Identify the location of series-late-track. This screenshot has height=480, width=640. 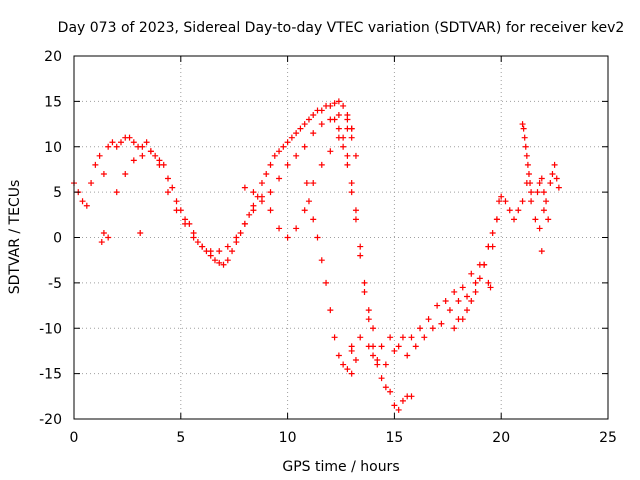
(524, 206).